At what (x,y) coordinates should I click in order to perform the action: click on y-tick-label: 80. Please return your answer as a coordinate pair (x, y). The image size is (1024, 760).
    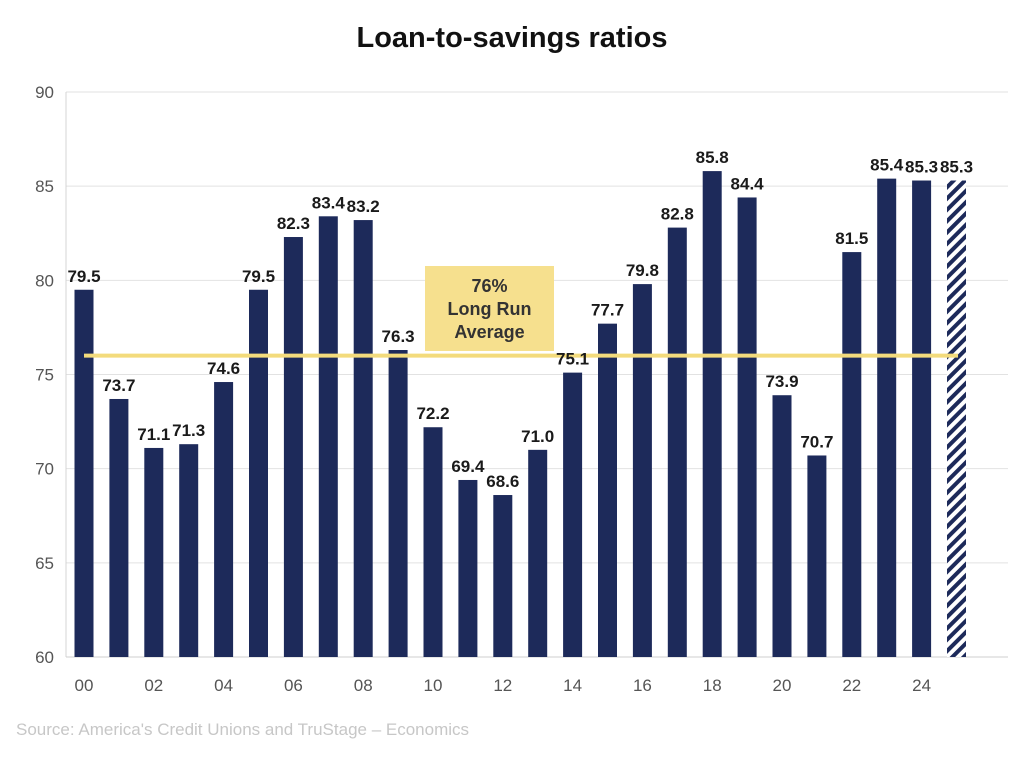
    Looking at the image, I should click on (44, 280).